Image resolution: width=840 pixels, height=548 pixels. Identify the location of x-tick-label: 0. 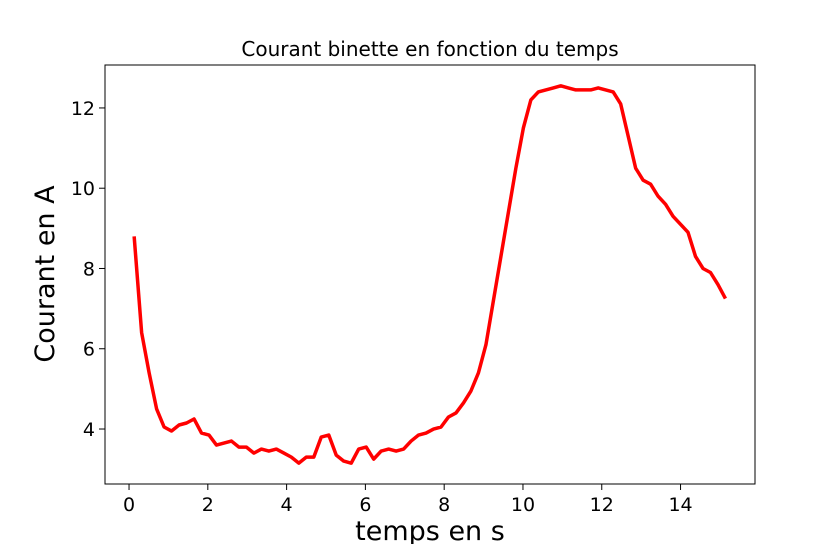
(129, 505).